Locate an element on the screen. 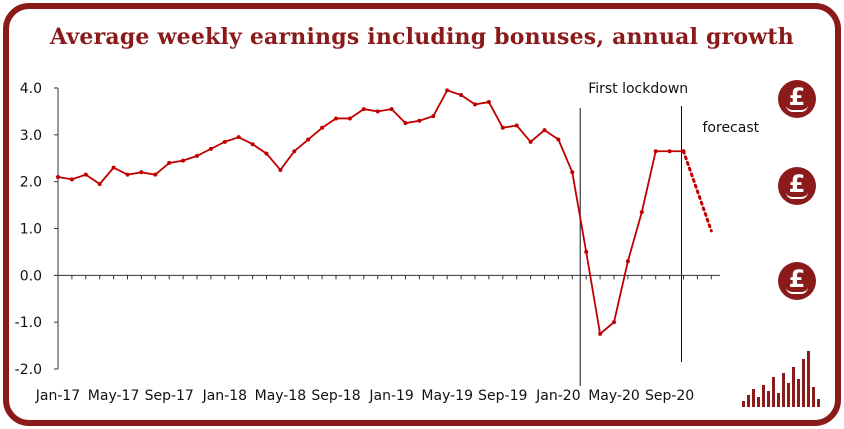 This screenshot has width=844, height=429. x-tick-label: Sep-20 is located at coordinates (669, 396).